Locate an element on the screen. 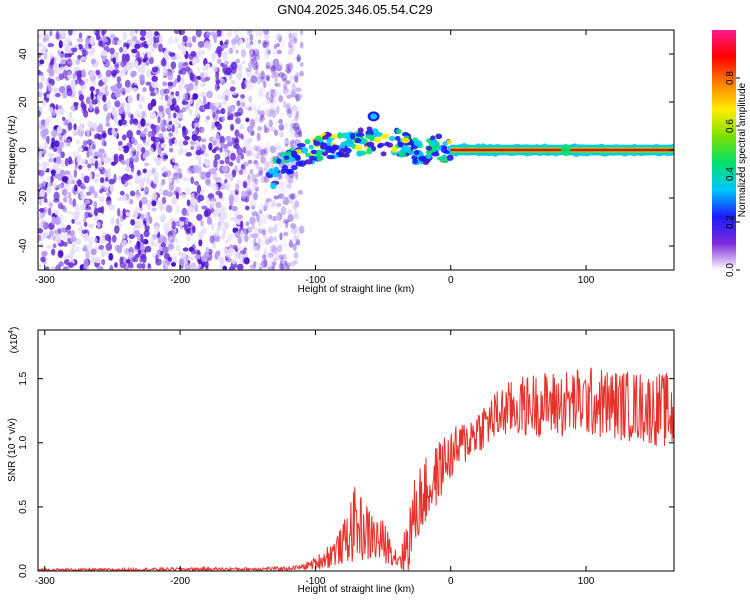 The height and width of the screenshot is (600, 750). colorbar-bar is located at coordinates (724, 150).